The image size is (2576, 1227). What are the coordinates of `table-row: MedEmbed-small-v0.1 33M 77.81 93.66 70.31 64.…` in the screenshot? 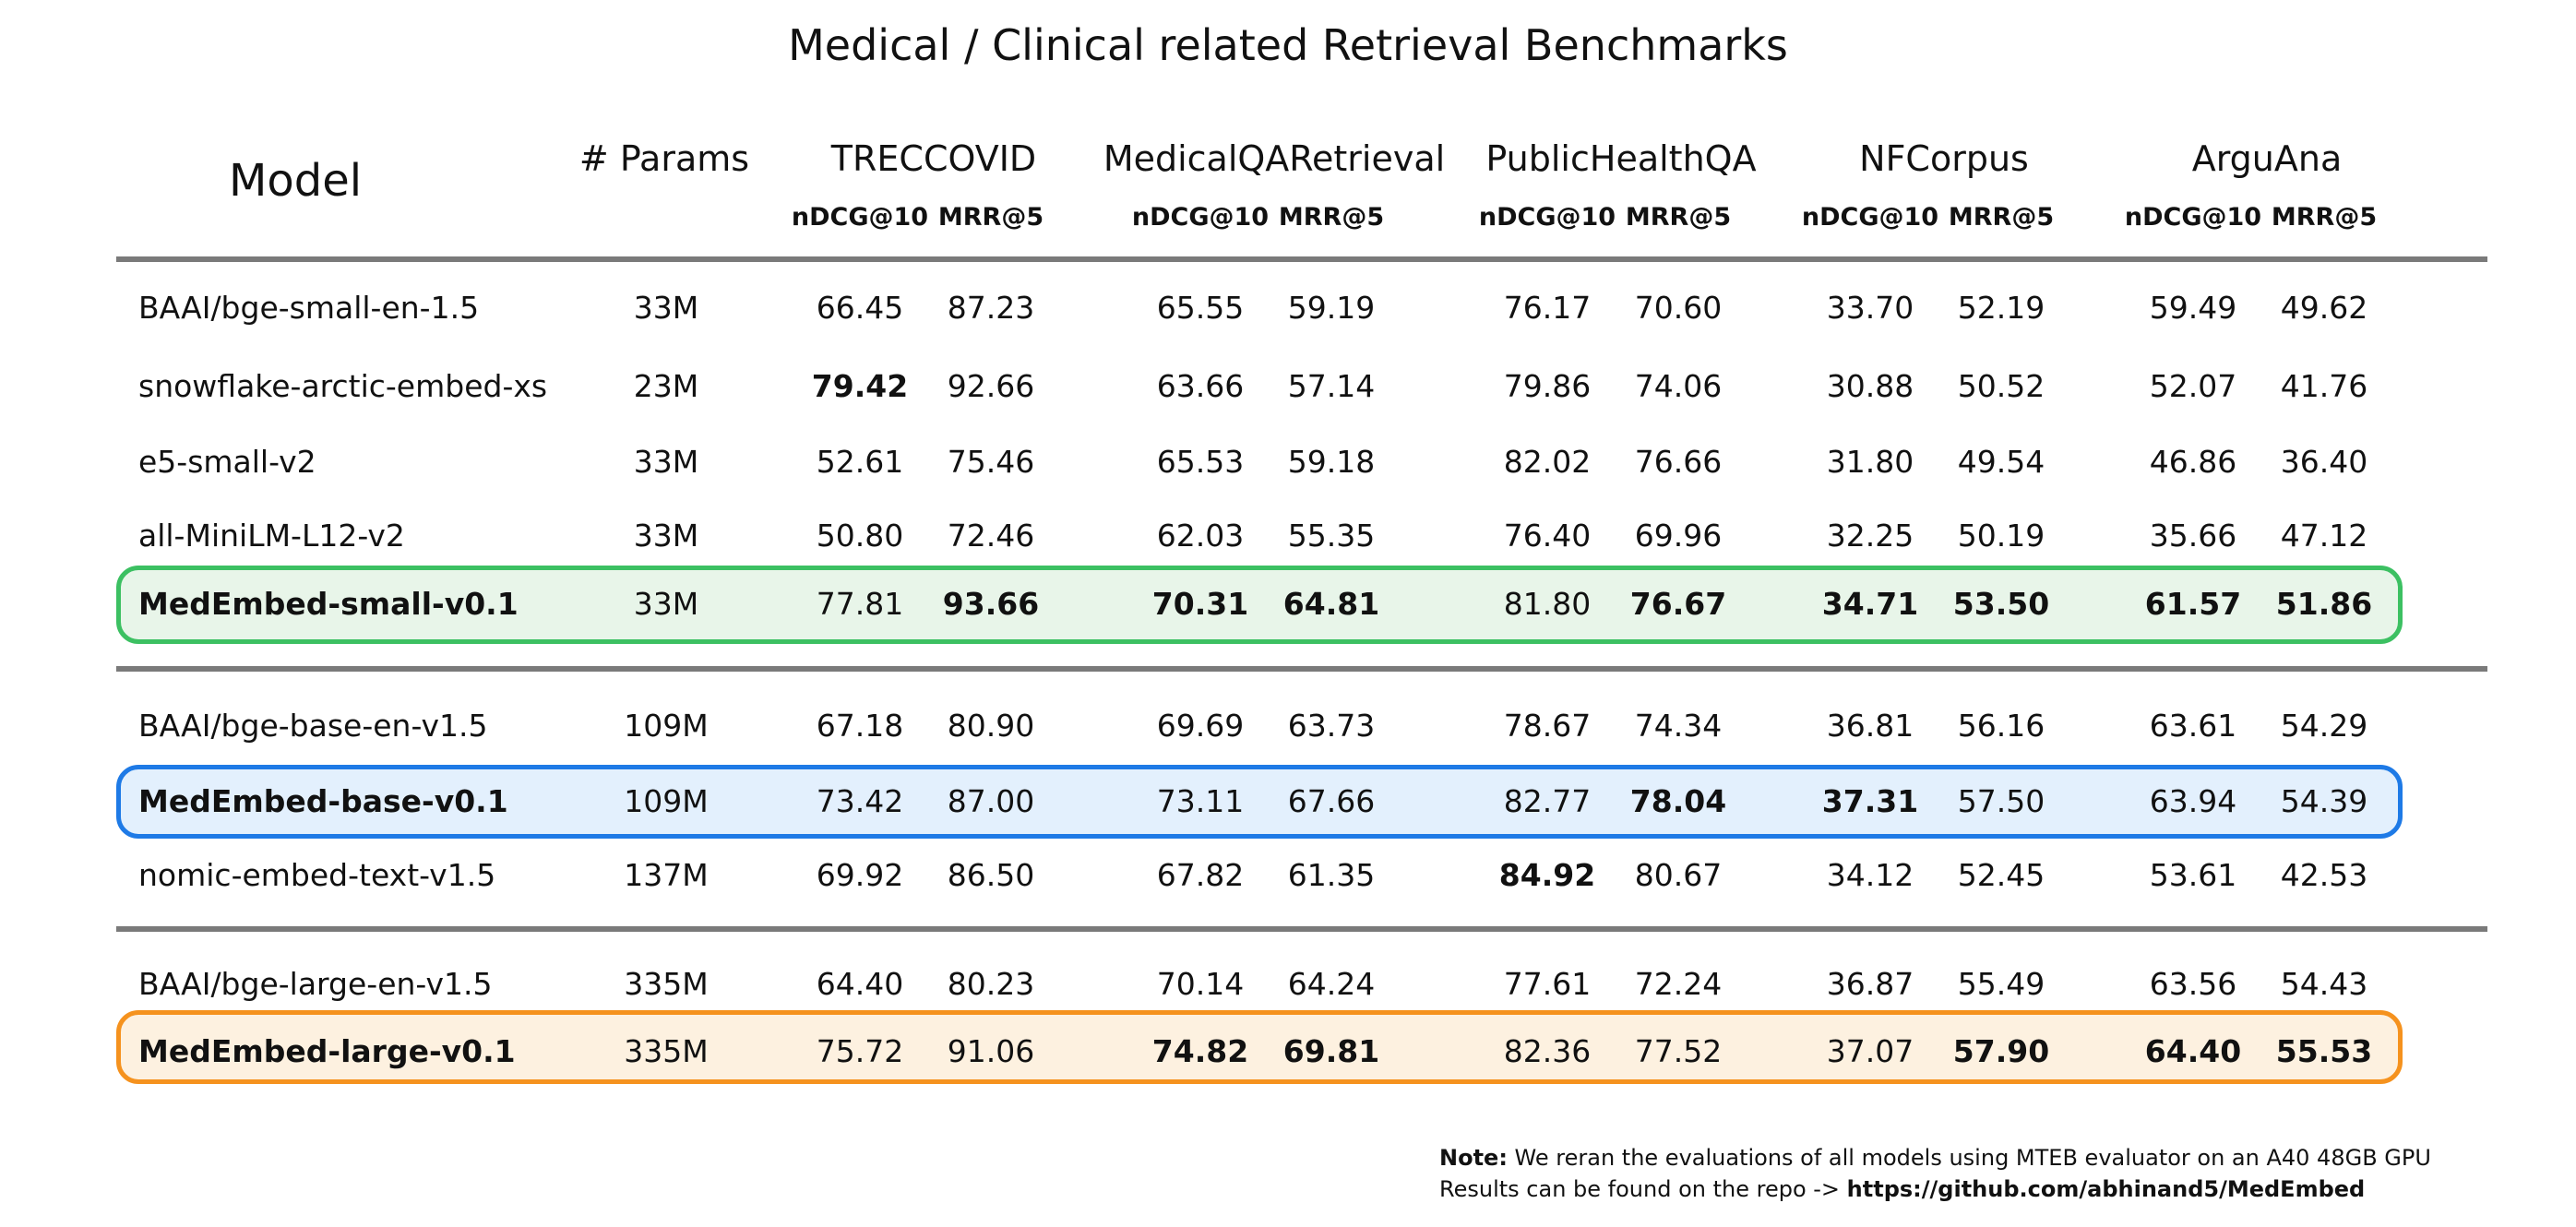 It's located at (1288, 604).